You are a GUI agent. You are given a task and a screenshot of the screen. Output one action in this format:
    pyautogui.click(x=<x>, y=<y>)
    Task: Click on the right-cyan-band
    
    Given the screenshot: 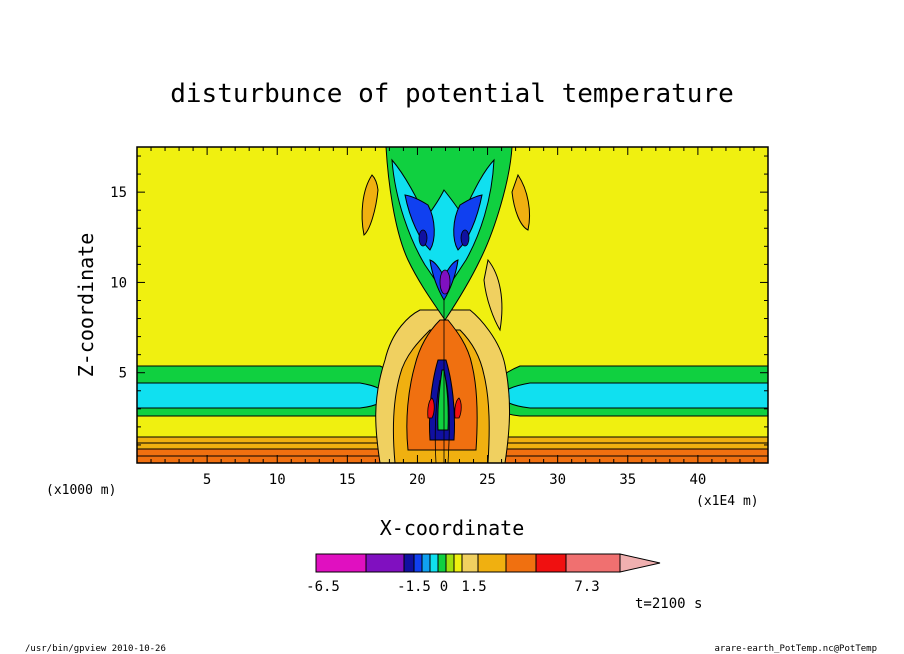 What is the action you would take?
    pyautogui.click(x=634, y=395)
    